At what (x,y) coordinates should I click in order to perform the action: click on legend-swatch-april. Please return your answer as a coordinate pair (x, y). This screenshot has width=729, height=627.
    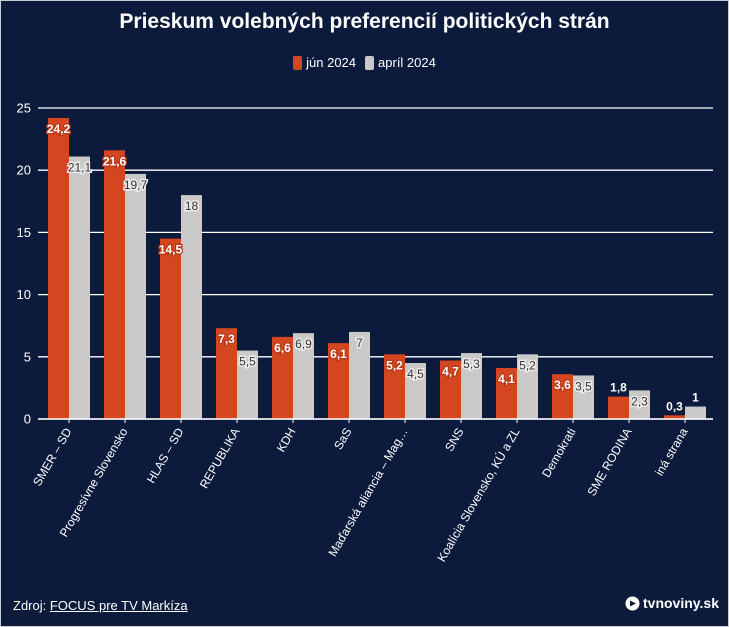
    Looking at the image, I should click on (370, 62).